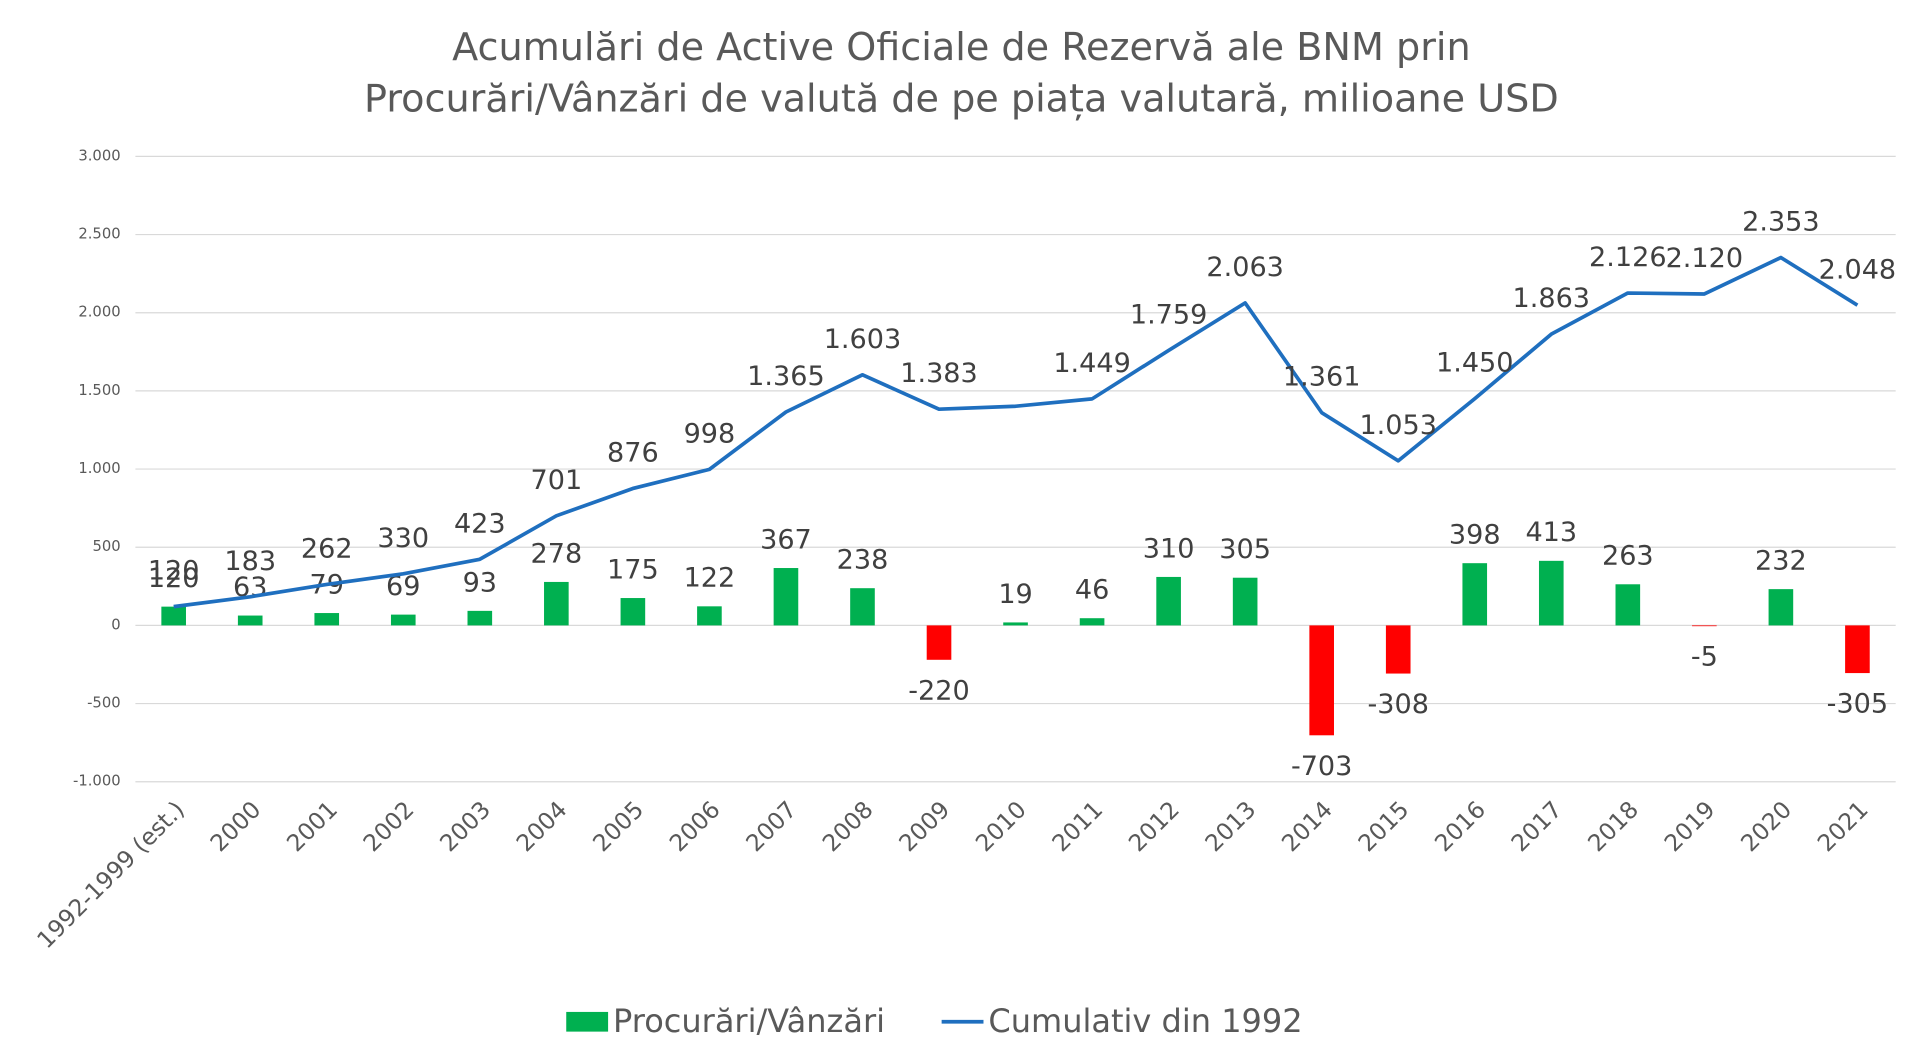  I want to click on data-label: 238, so click(863, 560).